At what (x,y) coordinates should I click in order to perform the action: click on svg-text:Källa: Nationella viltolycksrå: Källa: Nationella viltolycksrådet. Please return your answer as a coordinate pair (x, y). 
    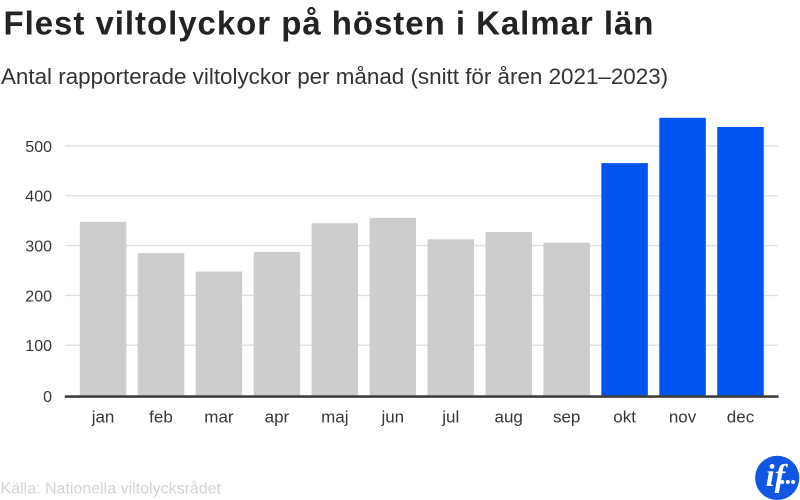
    Looking at the image, I should click on (111, 489).